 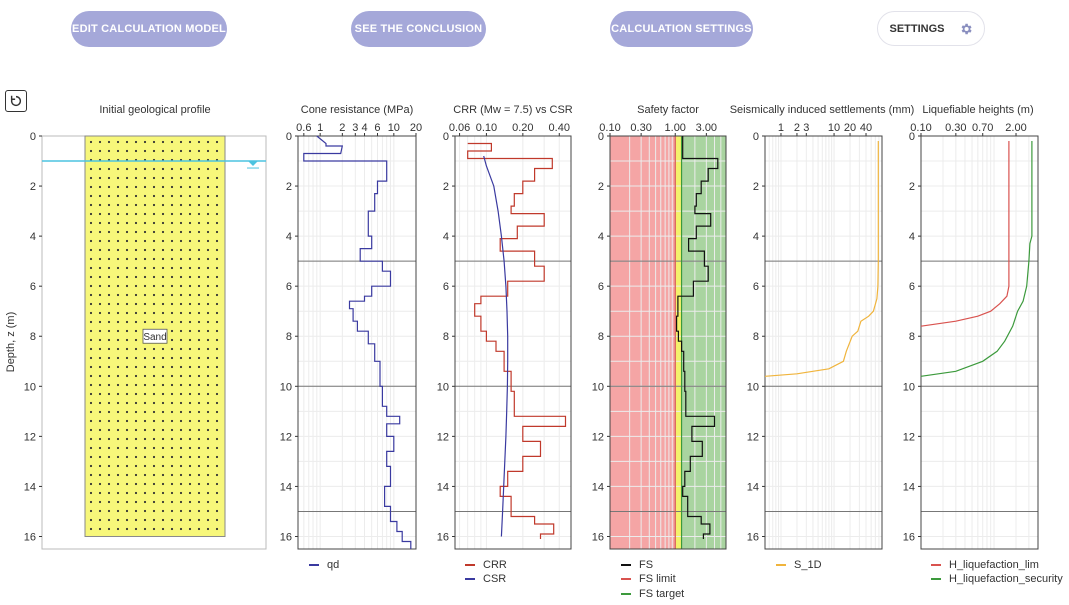 I want to click on legend-h-sec: H_liquefaction_security, so click(x=997, y=579).